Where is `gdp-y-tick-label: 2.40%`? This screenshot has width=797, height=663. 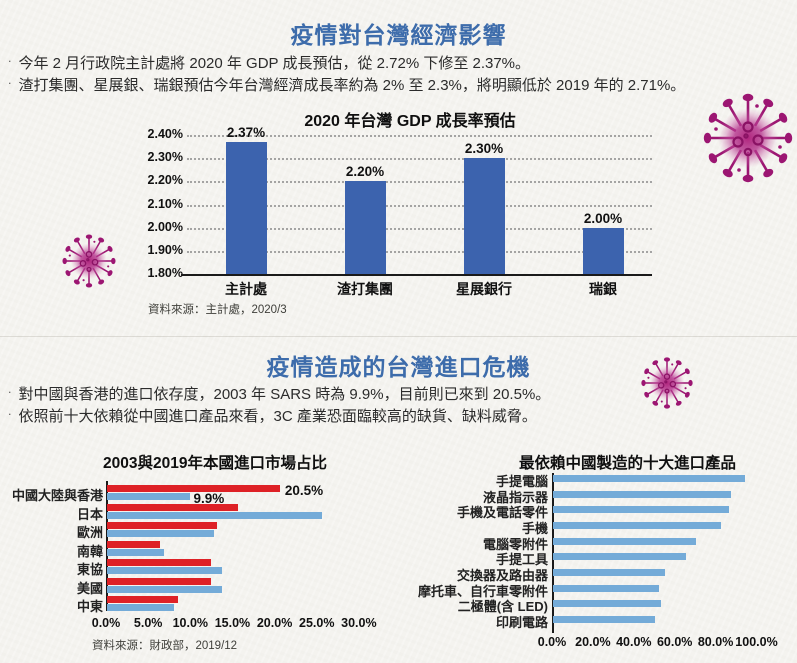
gdp-y-tick-label: 2.40% is located at coordinates (165, 134).